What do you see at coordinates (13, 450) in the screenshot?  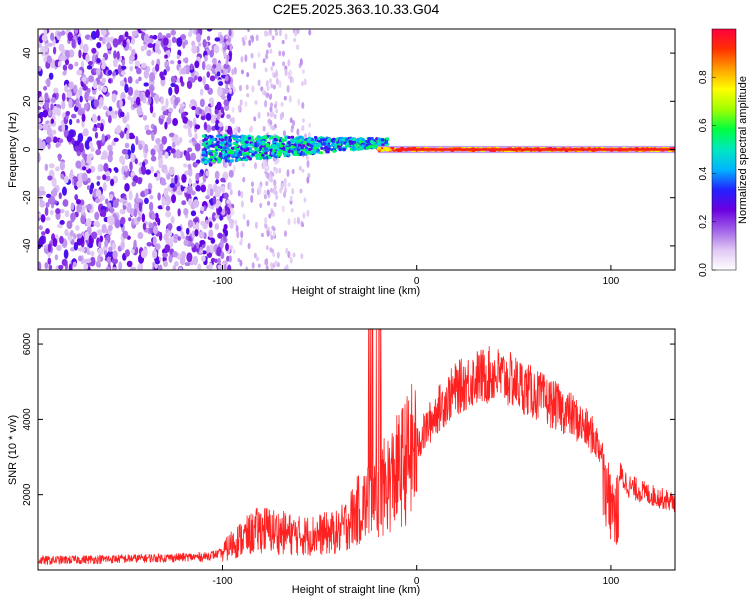 I see `snr-y-label: SNR (10 * v/v)` at bounding box center [13, 450].